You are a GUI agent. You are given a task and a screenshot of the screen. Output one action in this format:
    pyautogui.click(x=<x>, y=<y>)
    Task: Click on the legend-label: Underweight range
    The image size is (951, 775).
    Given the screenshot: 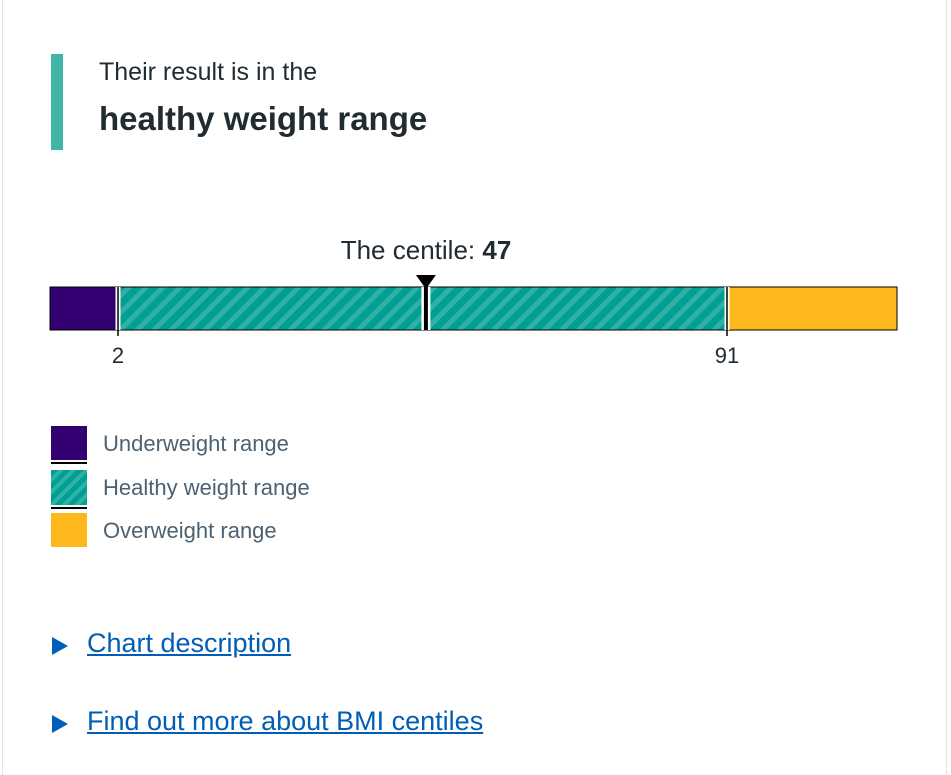 What is the action you would take?
    pyautogui.click(x=196, y=443)
    